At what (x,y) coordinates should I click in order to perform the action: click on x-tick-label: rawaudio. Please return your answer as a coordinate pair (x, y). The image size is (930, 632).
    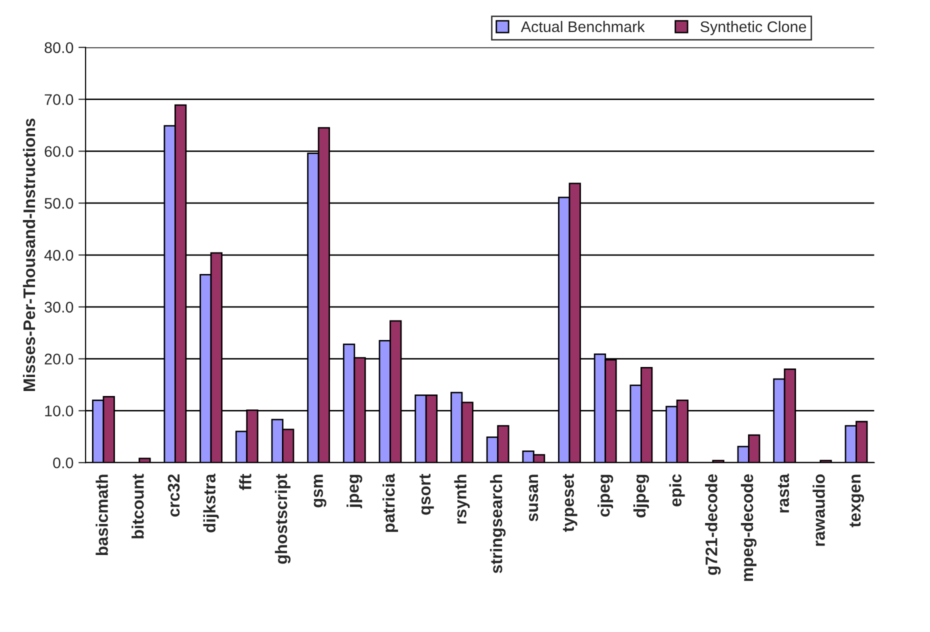
    Looking at the image, I should click on (818, 510).